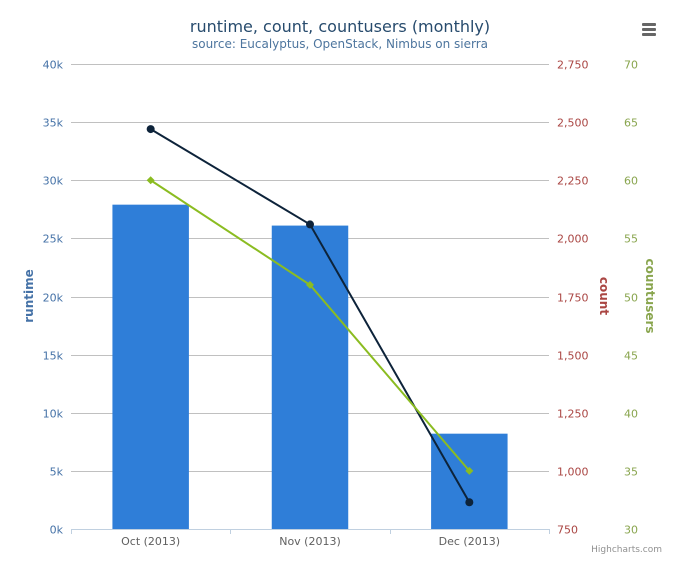 This screenshot has width=680, height=570. What do you see at coordinates (53, 181) in the screenshot?
I see `y-tick-label-runtime: 30k` at bounding box center [53, 181].